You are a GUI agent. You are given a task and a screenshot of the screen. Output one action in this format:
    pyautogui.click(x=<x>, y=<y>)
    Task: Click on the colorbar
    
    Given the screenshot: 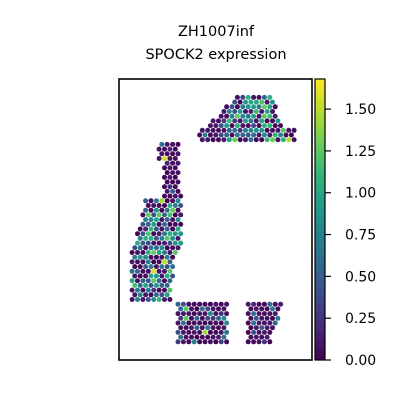 What is the action you would take?
    pyautogui.click(x=320, y=219)
    